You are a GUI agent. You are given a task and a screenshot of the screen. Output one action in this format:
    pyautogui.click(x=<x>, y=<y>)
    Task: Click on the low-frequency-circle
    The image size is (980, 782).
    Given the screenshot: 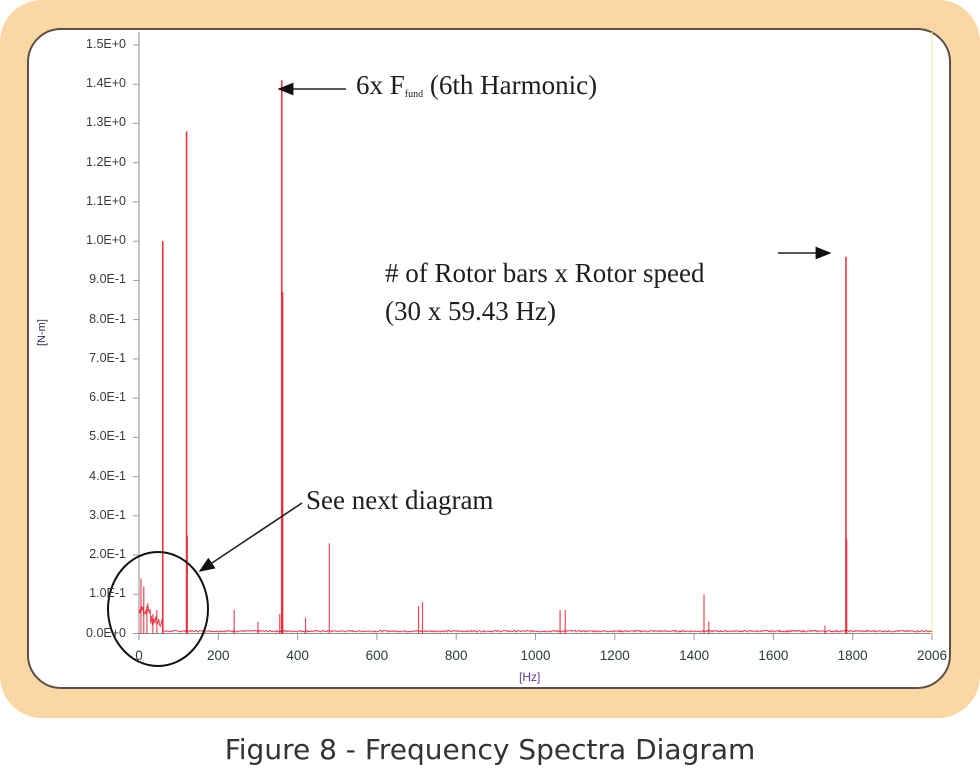 What is the action you would take?
    pyautogui.click(x=158, y=609)
    